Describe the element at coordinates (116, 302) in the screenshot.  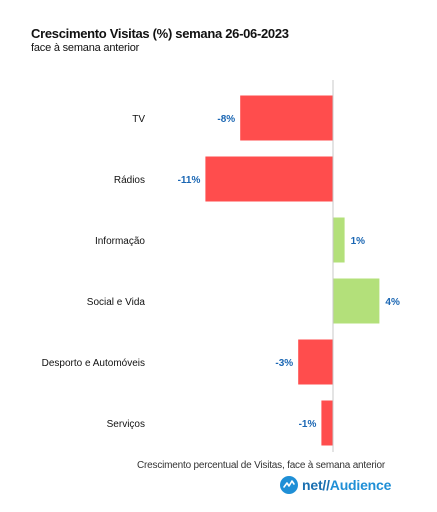
I see `category-label: Social e Vida` at that location.